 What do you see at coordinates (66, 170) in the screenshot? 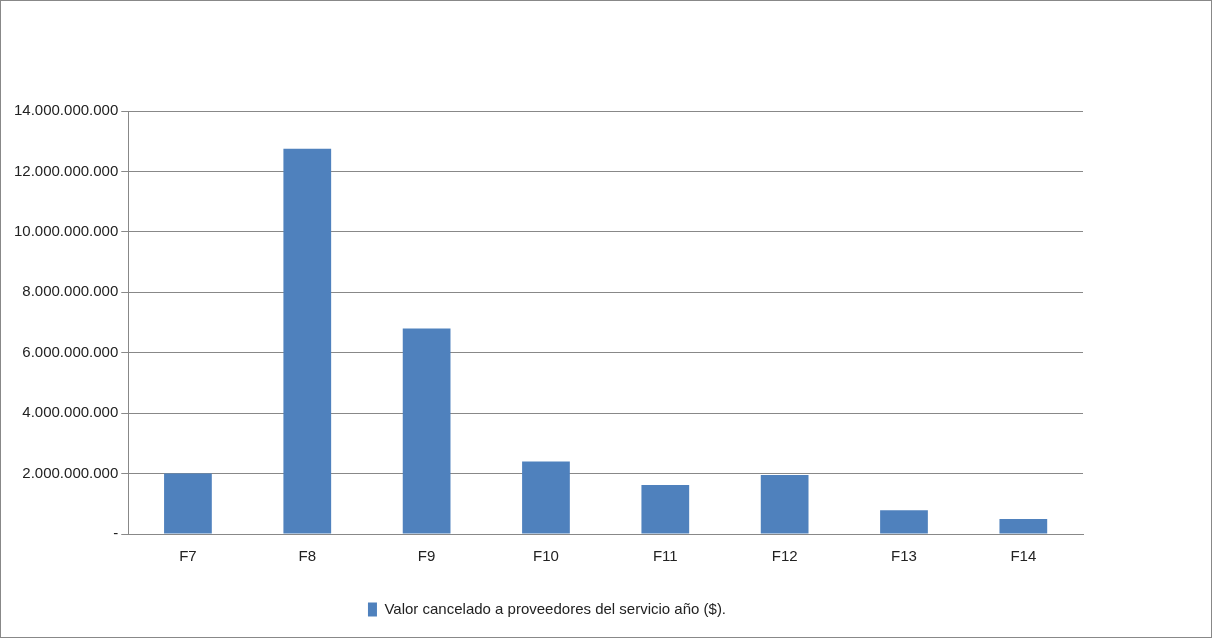
I see `y-tick-label: 12.000.000.000` at bounding box center [66, 170].